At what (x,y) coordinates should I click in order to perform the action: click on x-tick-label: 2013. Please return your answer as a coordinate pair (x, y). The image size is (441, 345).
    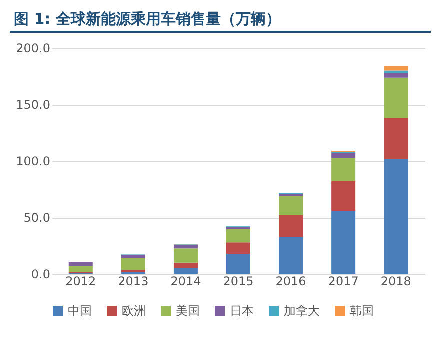
    Looking at the image, I should click on (133, 281).